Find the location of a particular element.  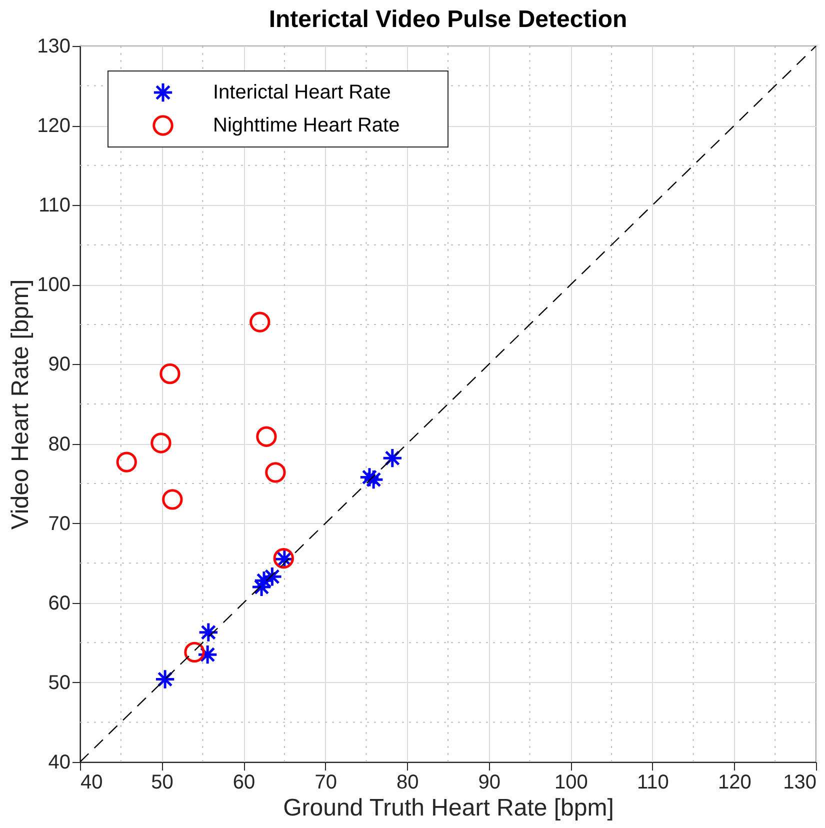

x-tick-label: 50 is located at coordinates (162, 783).